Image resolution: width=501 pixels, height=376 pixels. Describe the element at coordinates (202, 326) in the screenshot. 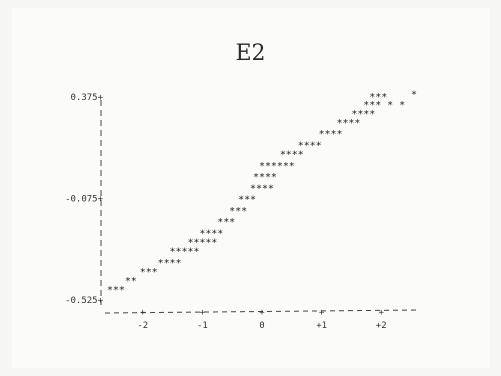

I see `x-tick-label: -1` at that location.